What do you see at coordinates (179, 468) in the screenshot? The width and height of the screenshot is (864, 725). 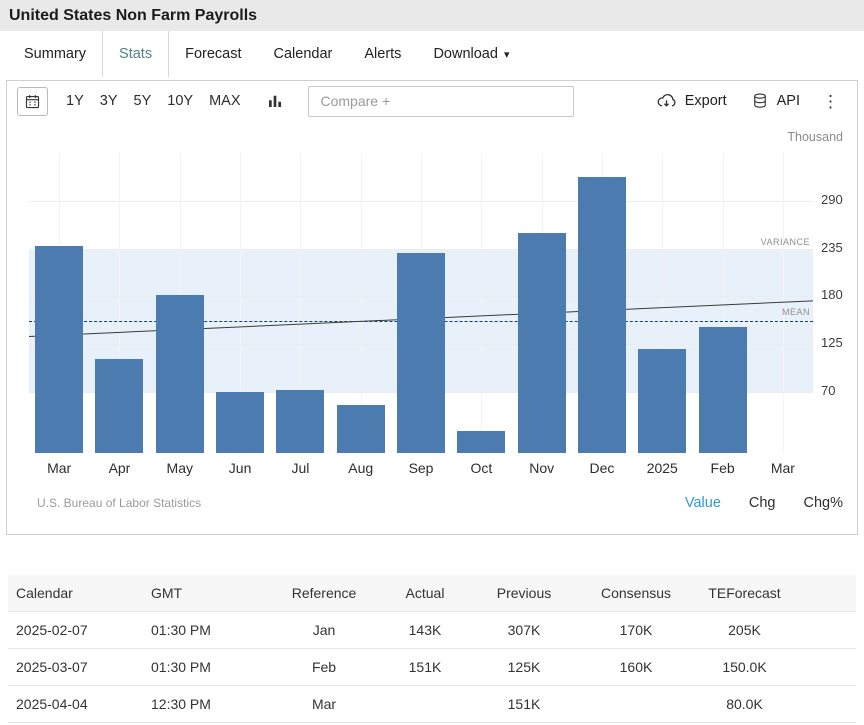 I see `x-axis-label: May` at bounding box center [179, 468].